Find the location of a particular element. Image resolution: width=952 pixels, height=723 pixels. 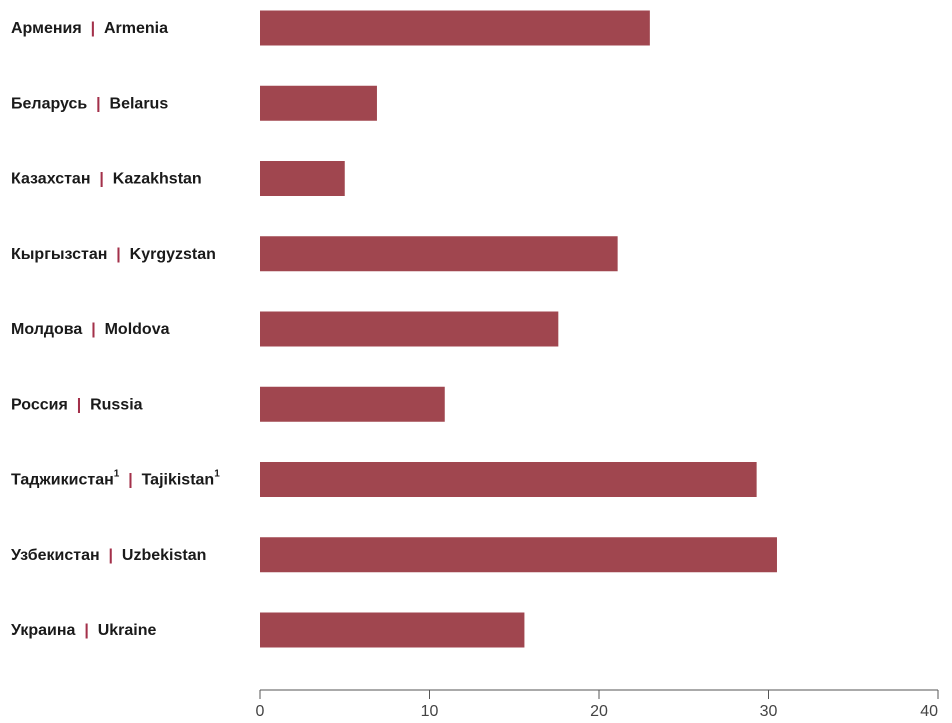

label-en: Moldova is located at coordinates (137, 329).